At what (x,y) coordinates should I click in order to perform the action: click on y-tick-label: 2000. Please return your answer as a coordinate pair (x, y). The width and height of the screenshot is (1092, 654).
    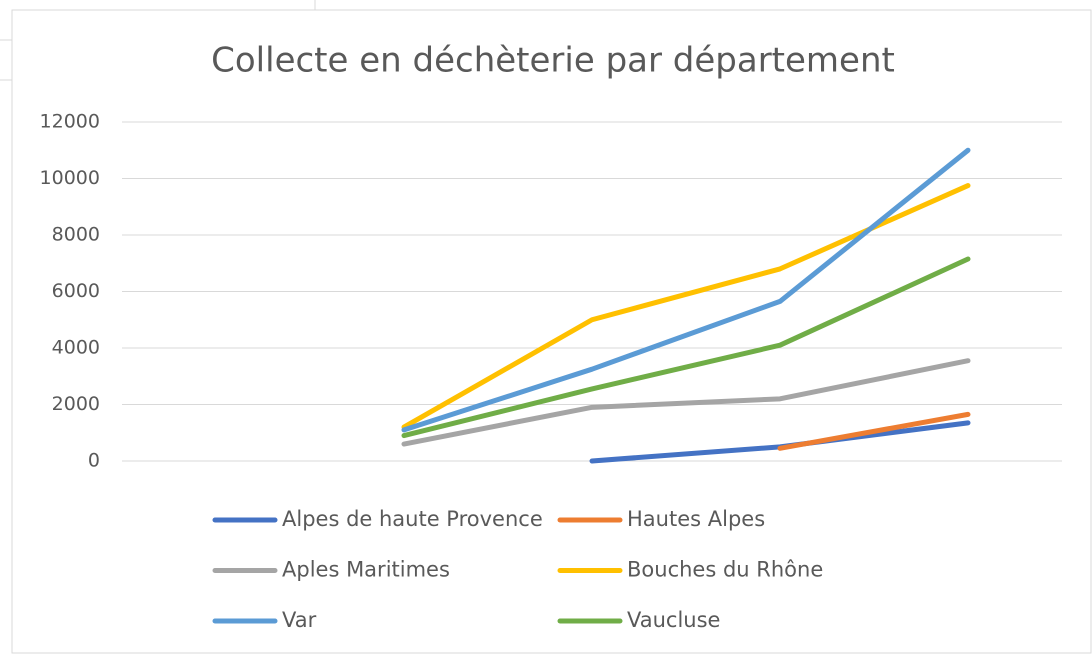
    Looking at the image, I should click on (76, 404).